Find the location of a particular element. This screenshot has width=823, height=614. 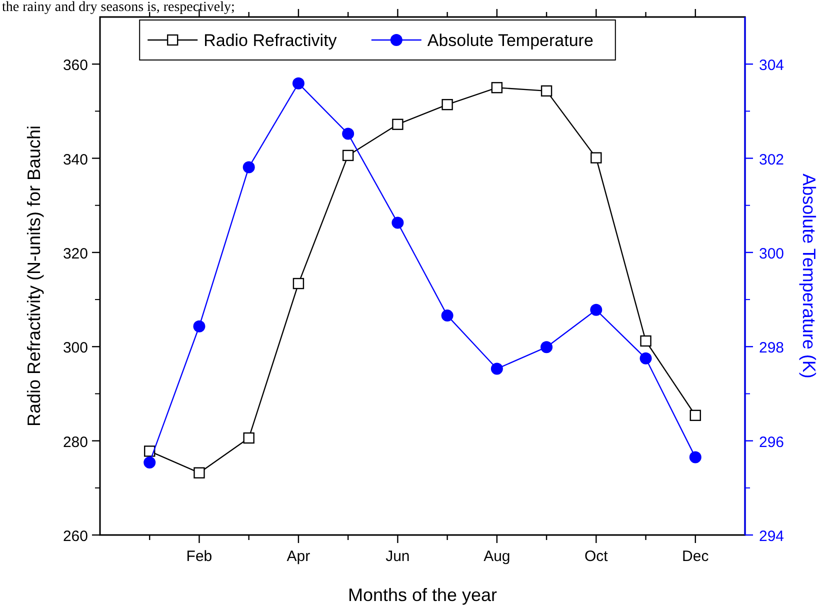

text: the rainy and dry seasons is, respectively; is located at coordinates (118, 7).